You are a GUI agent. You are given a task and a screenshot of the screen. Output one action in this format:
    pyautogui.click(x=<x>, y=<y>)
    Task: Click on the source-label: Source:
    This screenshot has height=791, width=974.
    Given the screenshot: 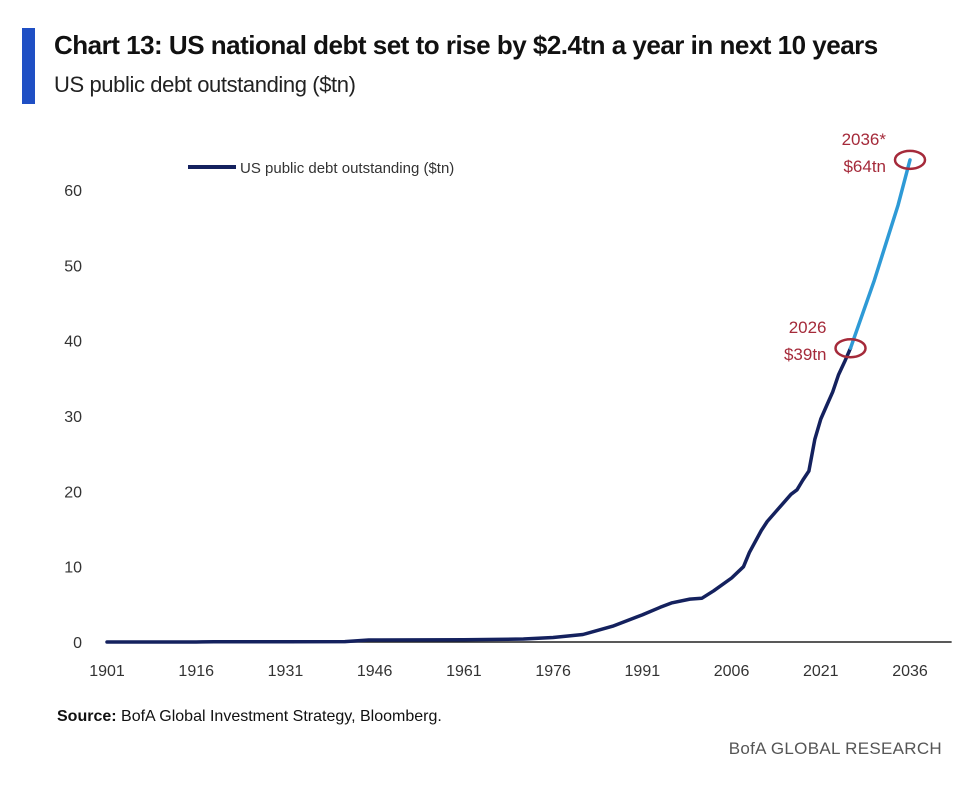 What is the action you would take?
    pyautogui.click(x=87, y=716)
    